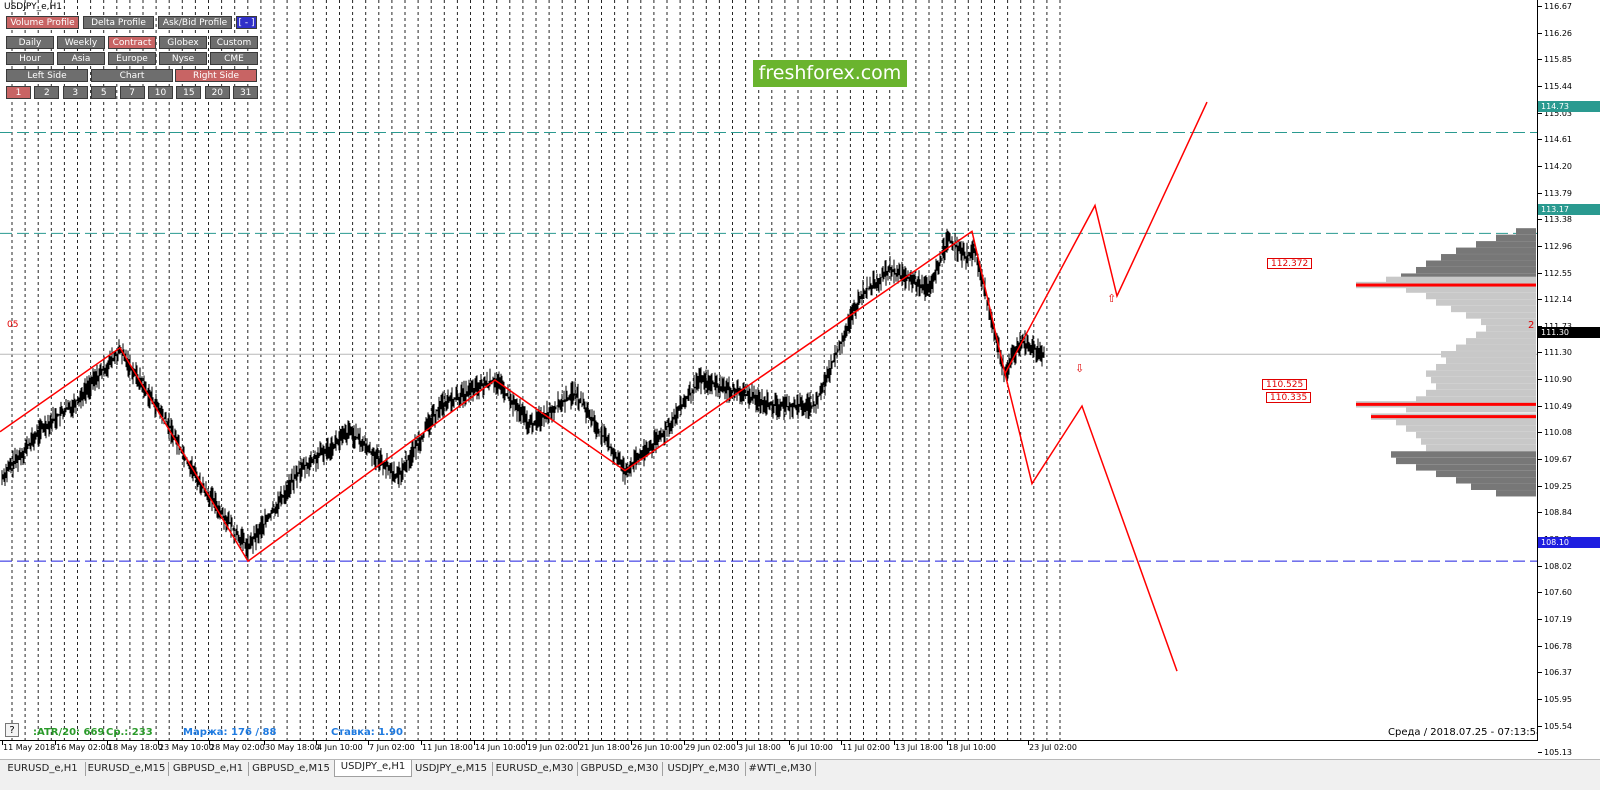 The width and height of the screenshot is (1600, 790). Describe the element at coordinates (604, 747) in the screenshot. I see `time-tick-label: 21 Jun 18:00` at that location.